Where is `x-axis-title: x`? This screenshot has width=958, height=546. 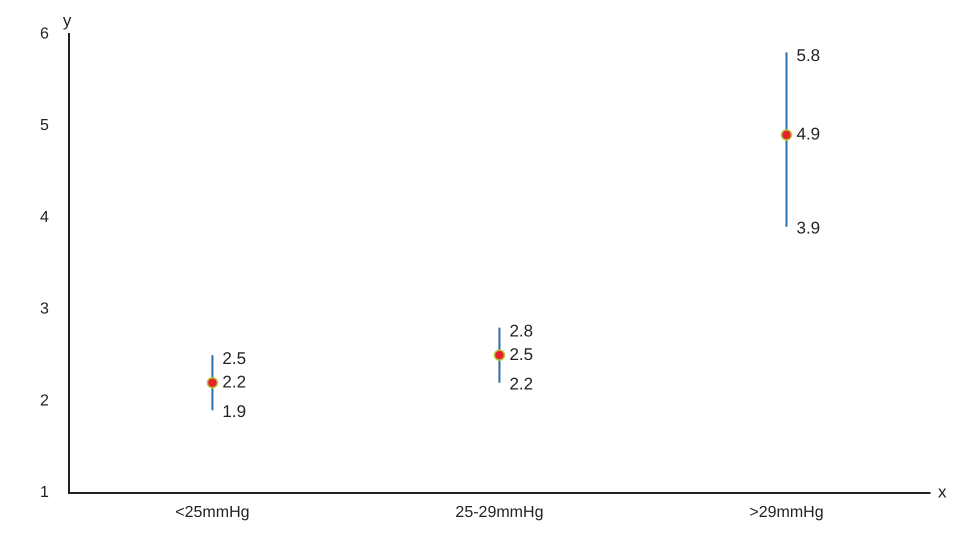
x-axis-title: x is located at coordinates (942, 492).